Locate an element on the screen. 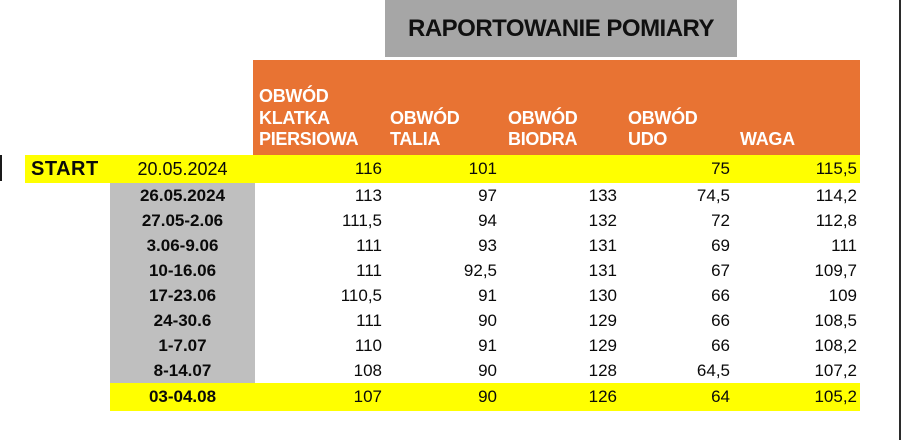 The height and width of the screenshot is (440, 904). measurement-row: 3.06-9.06 111 93 131 69 111 is located at coordinates (452, 245).